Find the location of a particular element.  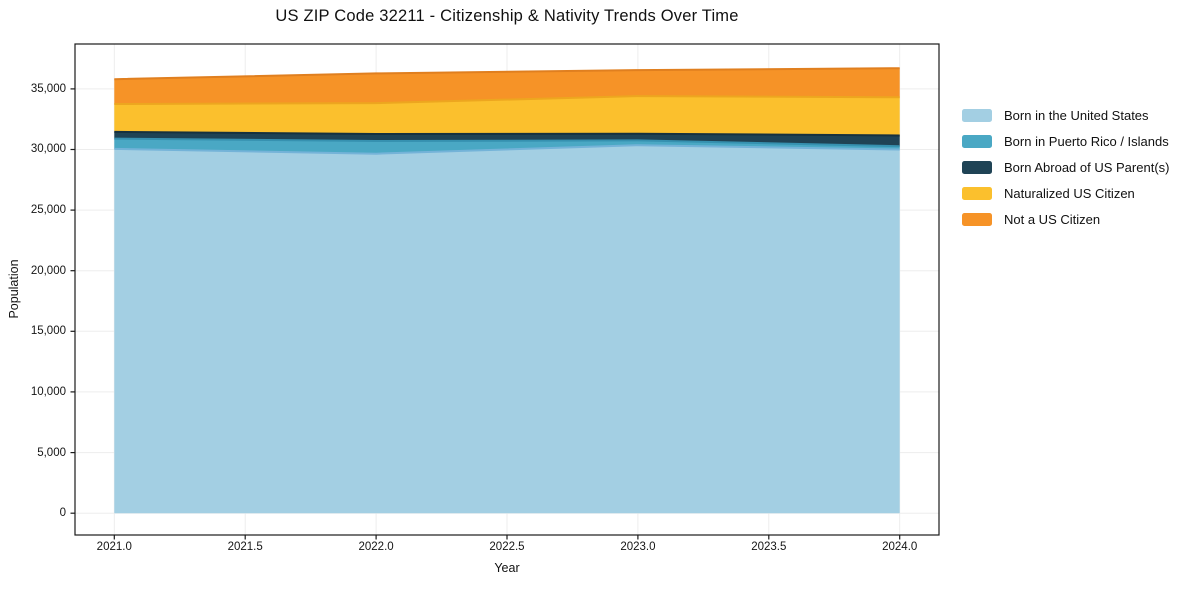

legend-label: Naturalized US Citizen is located at coordinates (1069, 193).